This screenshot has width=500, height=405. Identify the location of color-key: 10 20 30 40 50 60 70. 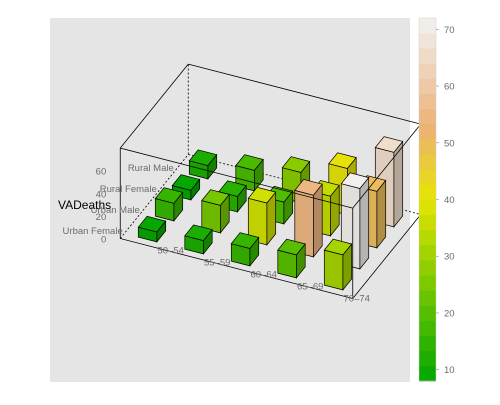
(436, 199).